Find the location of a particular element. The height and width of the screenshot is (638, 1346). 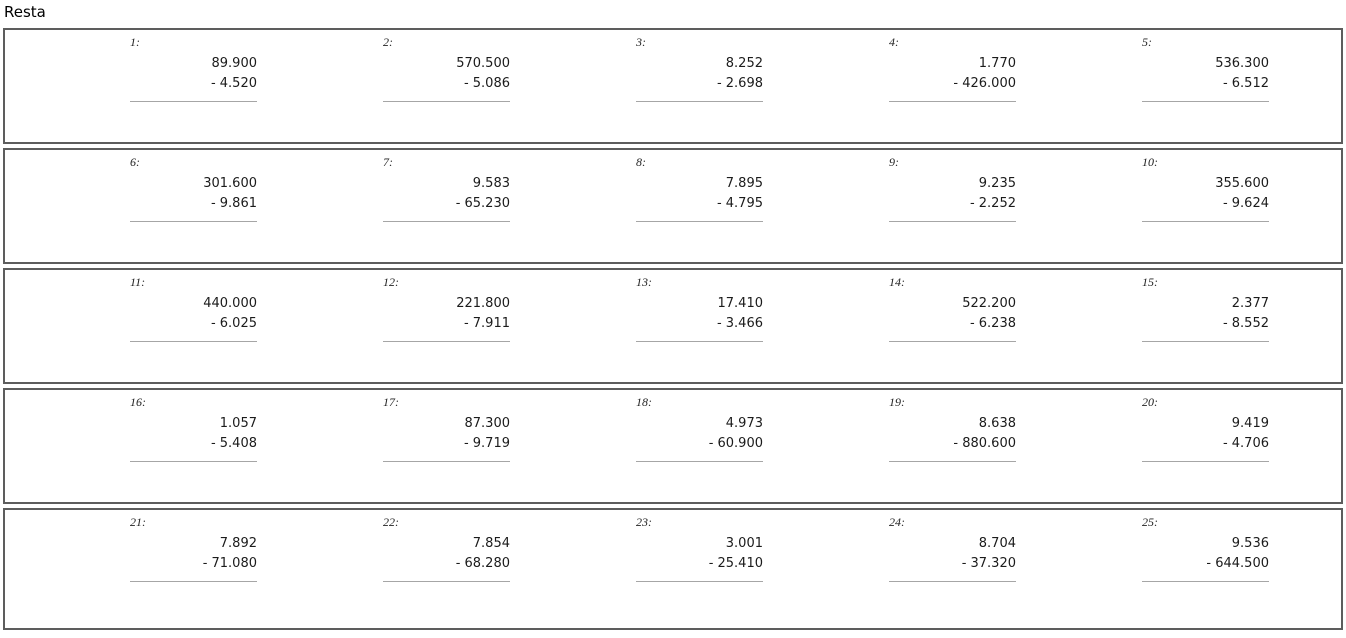

minuend-value: 3.001 is located at coordinates (744, 543).